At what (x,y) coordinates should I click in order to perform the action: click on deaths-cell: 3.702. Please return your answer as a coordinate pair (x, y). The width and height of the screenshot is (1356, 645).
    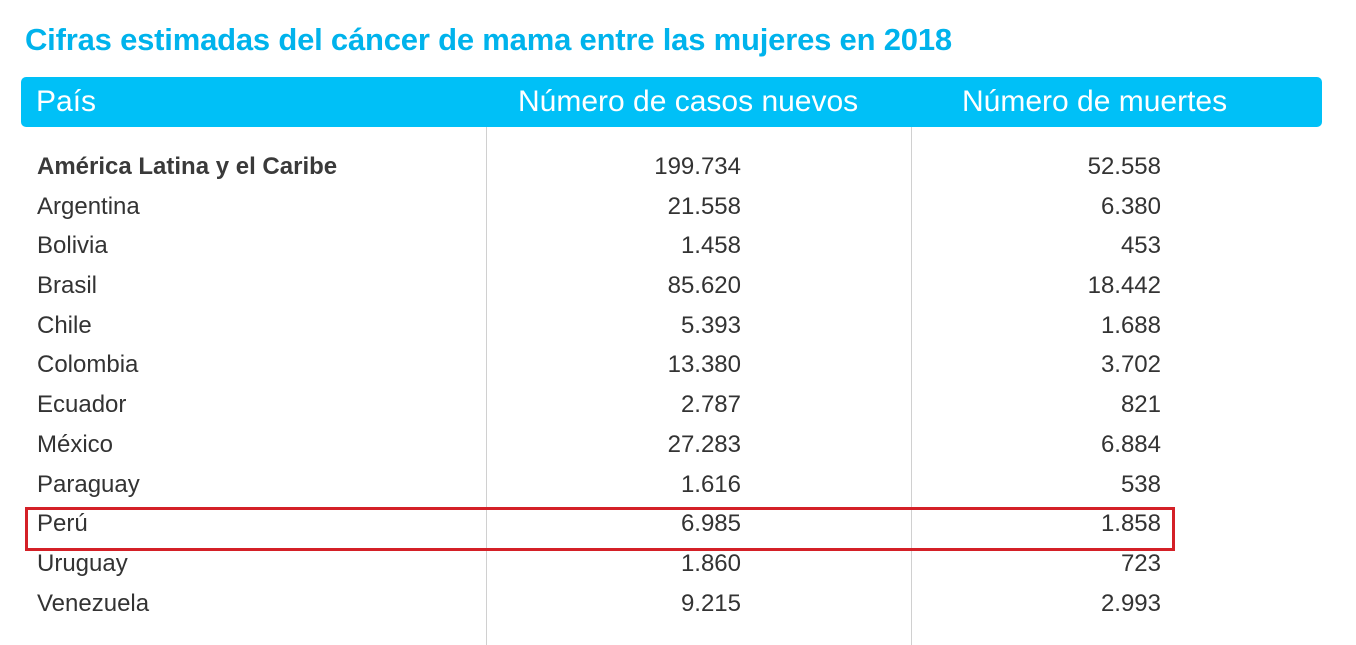
    Looking at the image, I should click on (1130, 365).